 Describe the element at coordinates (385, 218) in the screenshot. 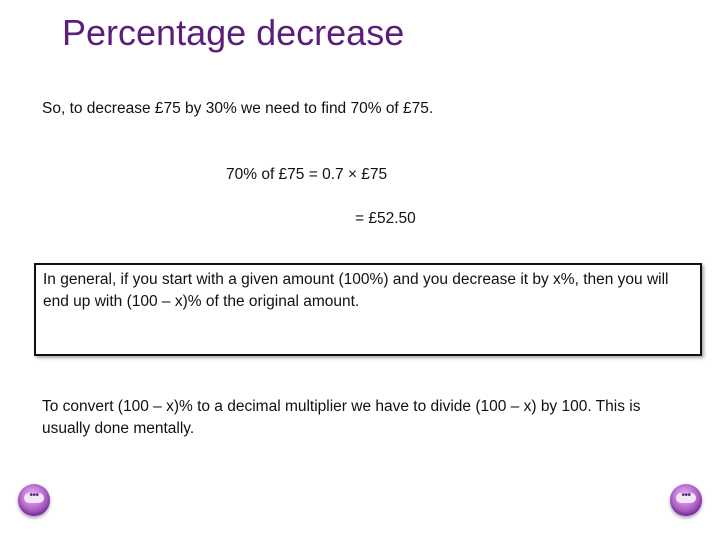

I see `calculation-line-2: = £52.50` at that location.